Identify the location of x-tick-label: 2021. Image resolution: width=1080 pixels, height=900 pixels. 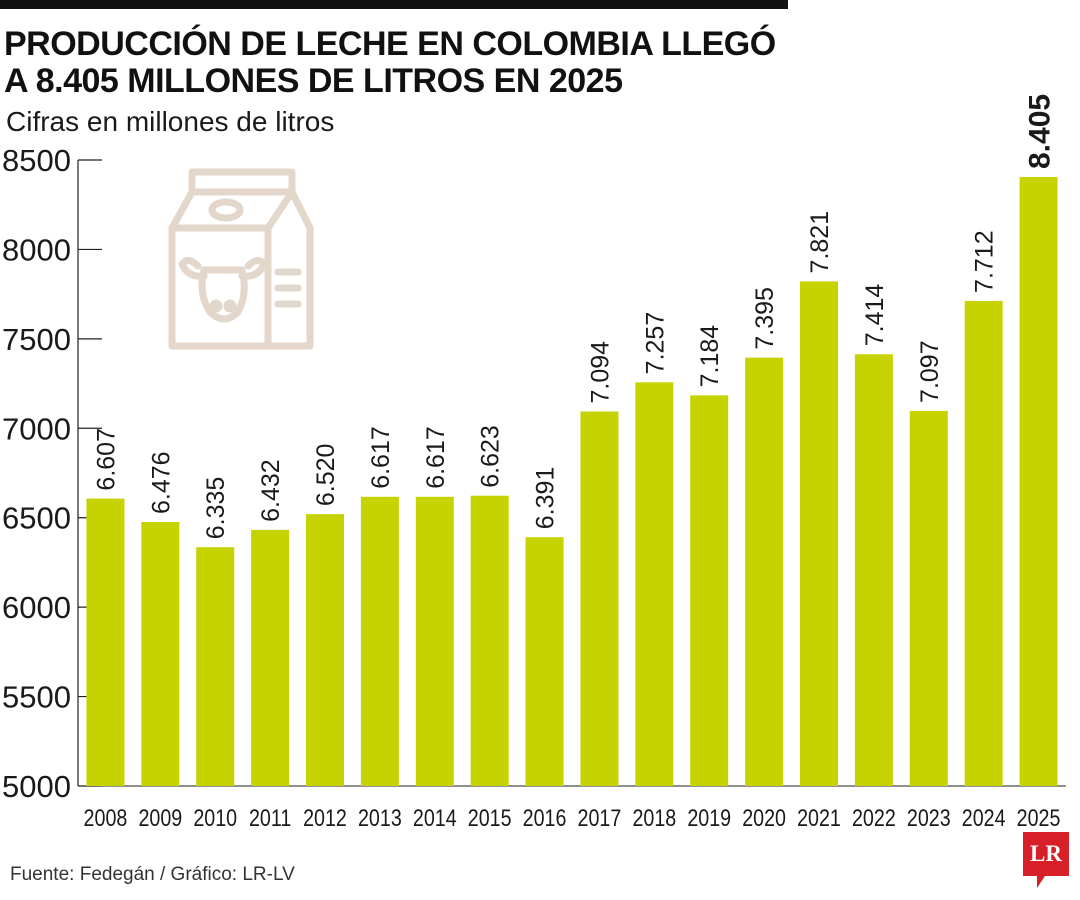
(819, 817).